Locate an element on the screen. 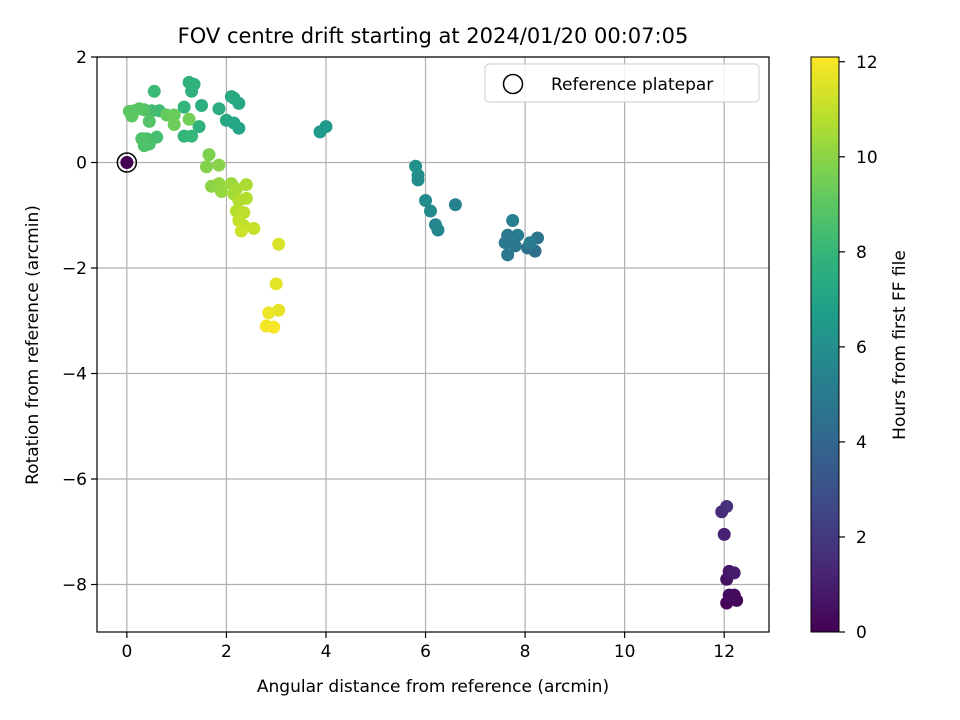 The height and width of the screenshot is (720, 960). x-tick-label: 6 is located at coordinates (425, 652).